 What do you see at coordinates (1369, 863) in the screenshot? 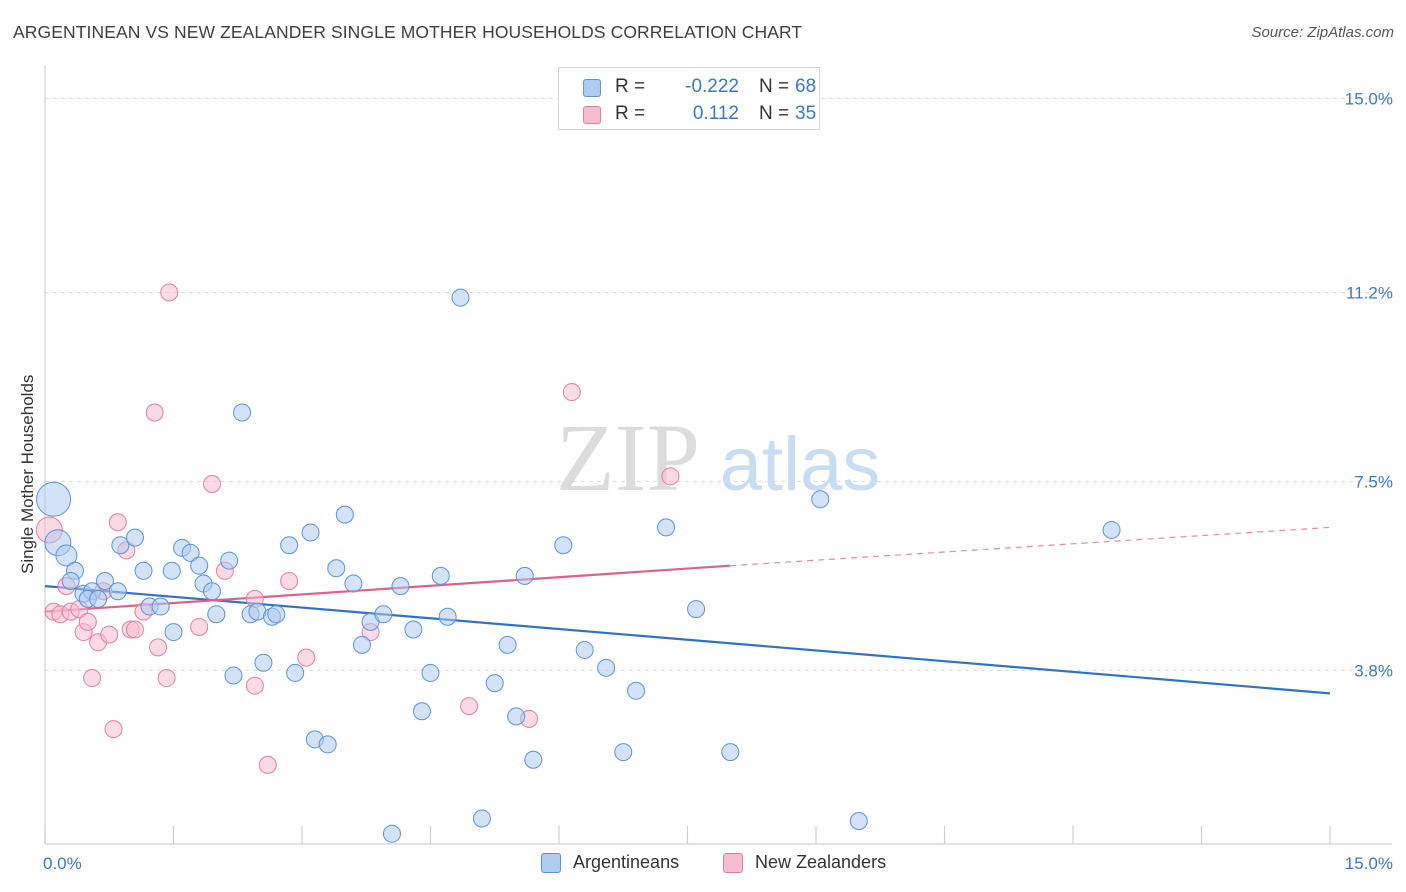
I see `x-tick-label: 15.0%` at bounding box center [1369, 863].